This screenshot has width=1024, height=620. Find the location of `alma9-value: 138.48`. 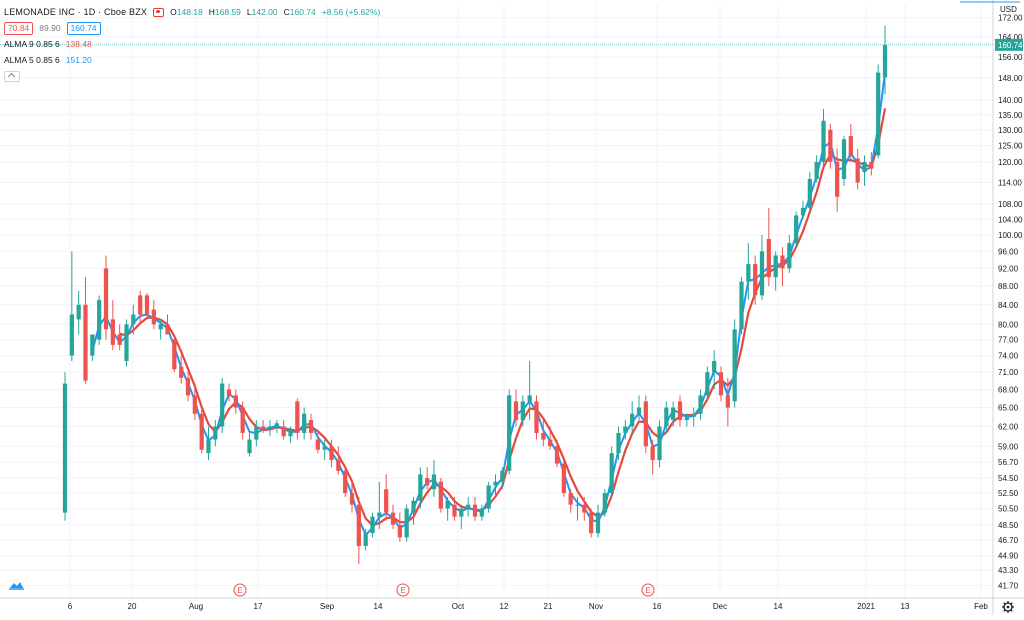

alma9-value: 138.48 is located at coordinates (78, 44).